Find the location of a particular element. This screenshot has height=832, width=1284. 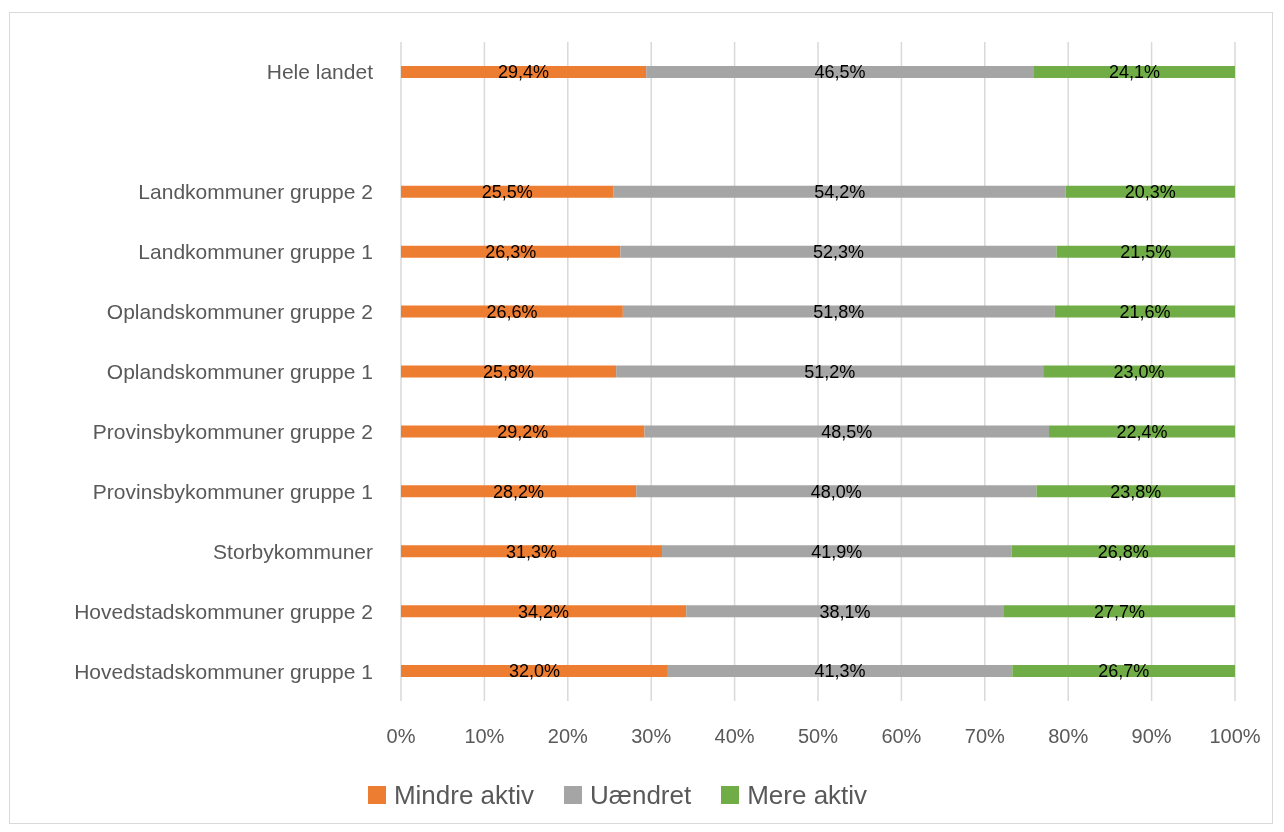

data-label: 32,0% is located at coordinates (534, 671).